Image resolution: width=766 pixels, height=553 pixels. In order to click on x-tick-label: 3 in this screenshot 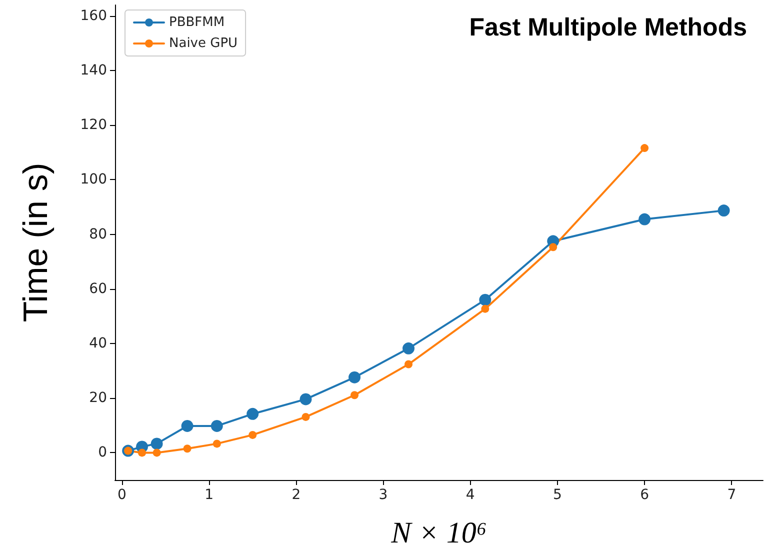, I will do `click(383, 495)`.